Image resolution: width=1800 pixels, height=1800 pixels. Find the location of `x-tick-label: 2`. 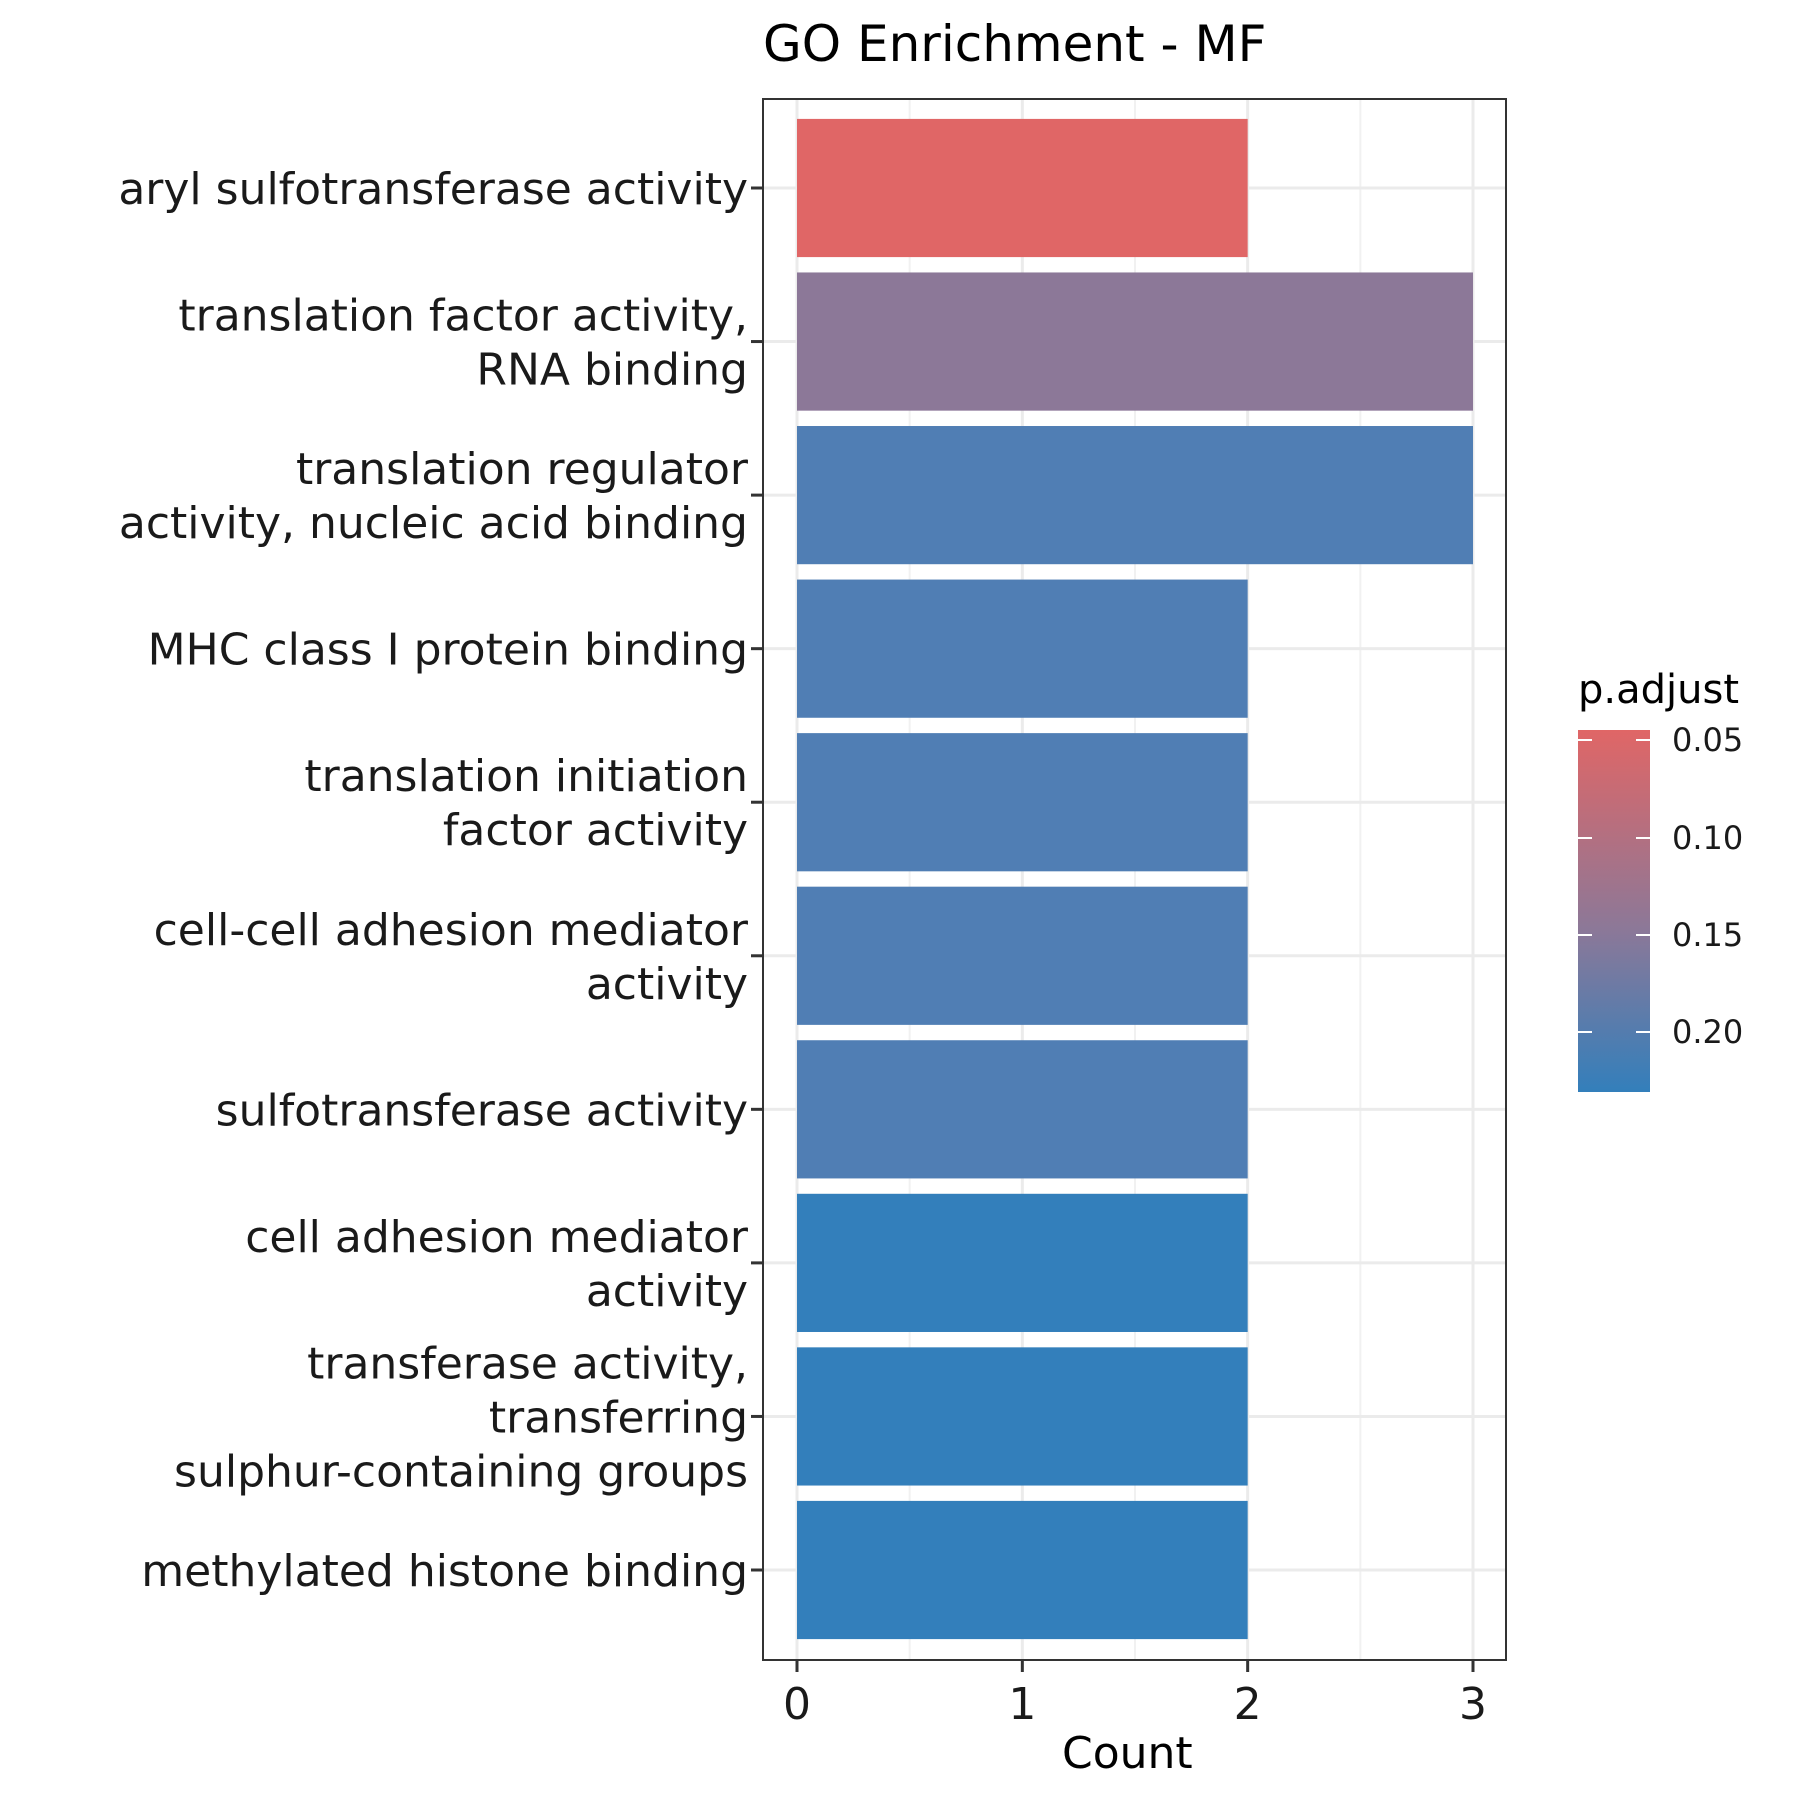

x-tick-label: 2 is located at coordinates (1248, 1704).